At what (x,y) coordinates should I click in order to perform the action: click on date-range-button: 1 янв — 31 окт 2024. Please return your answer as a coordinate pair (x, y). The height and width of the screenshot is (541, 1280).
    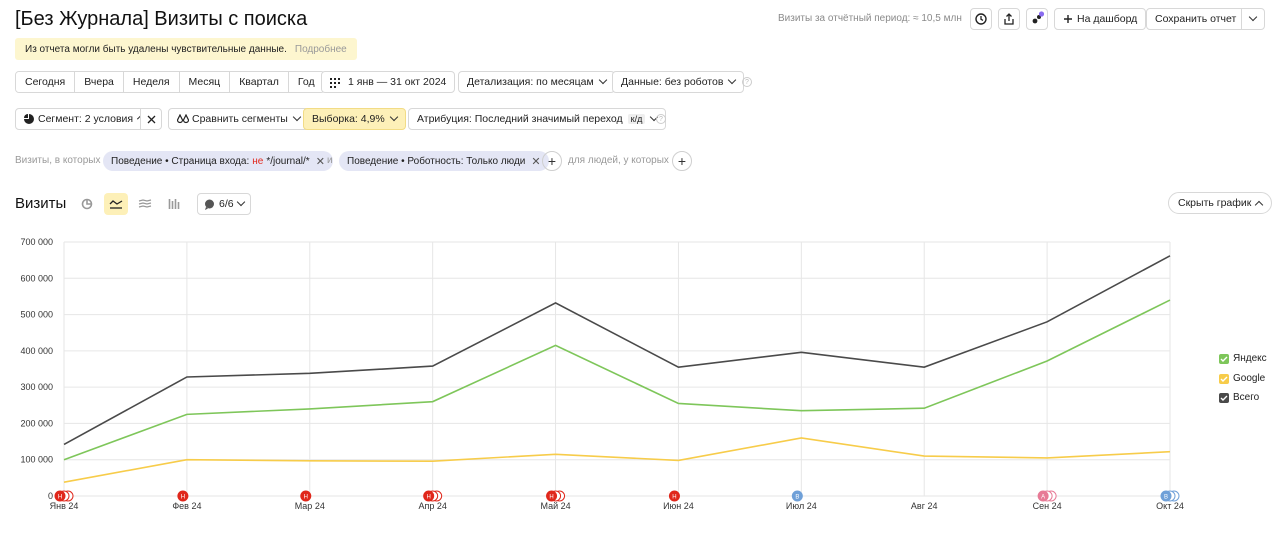
    Looking at the image, I should click on (388, 82).